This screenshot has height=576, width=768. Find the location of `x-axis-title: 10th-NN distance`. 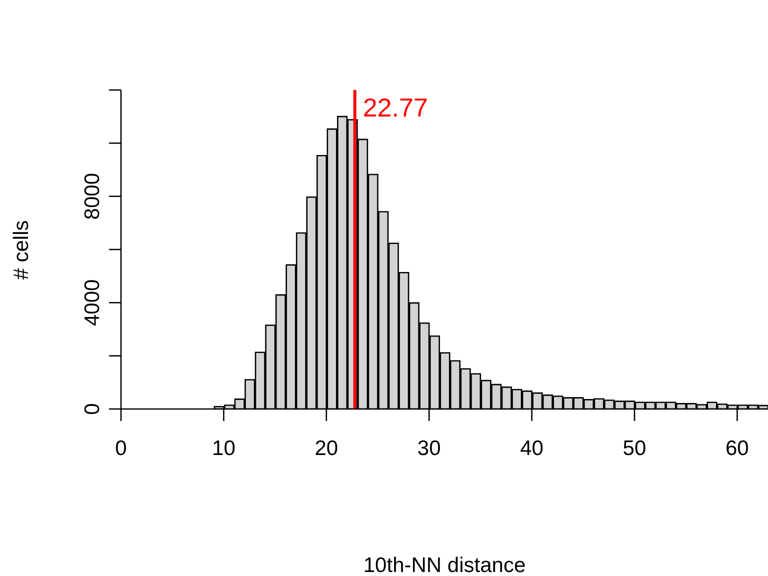

x-axis-title: 10th-NN distance is located at coordinates (444, 565).